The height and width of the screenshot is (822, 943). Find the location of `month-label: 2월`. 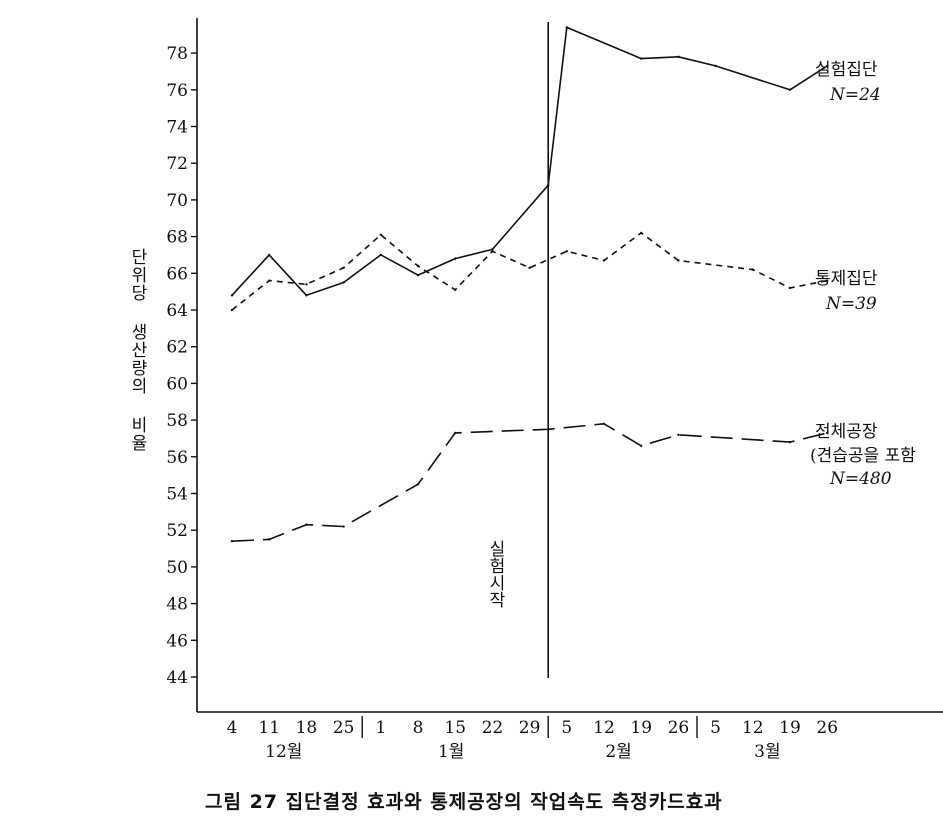

month-label: 2월 is located at coordinates (618, 752).